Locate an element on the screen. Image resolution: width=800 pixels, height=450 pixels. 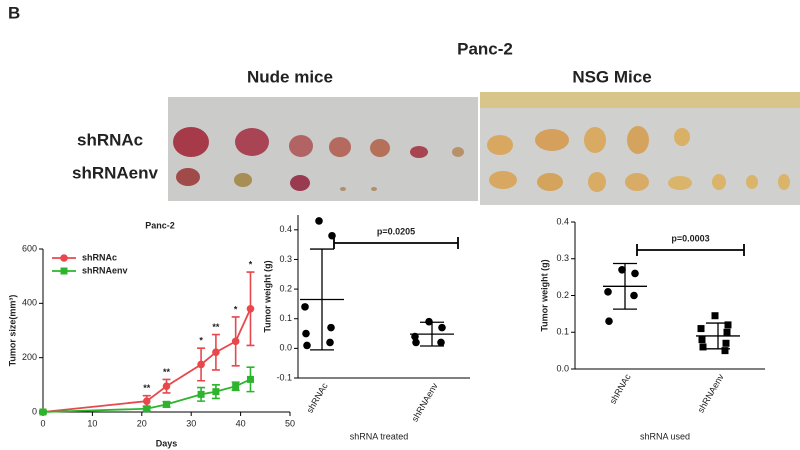
x-tick-label: 50 is located at coordinates (290, 423).